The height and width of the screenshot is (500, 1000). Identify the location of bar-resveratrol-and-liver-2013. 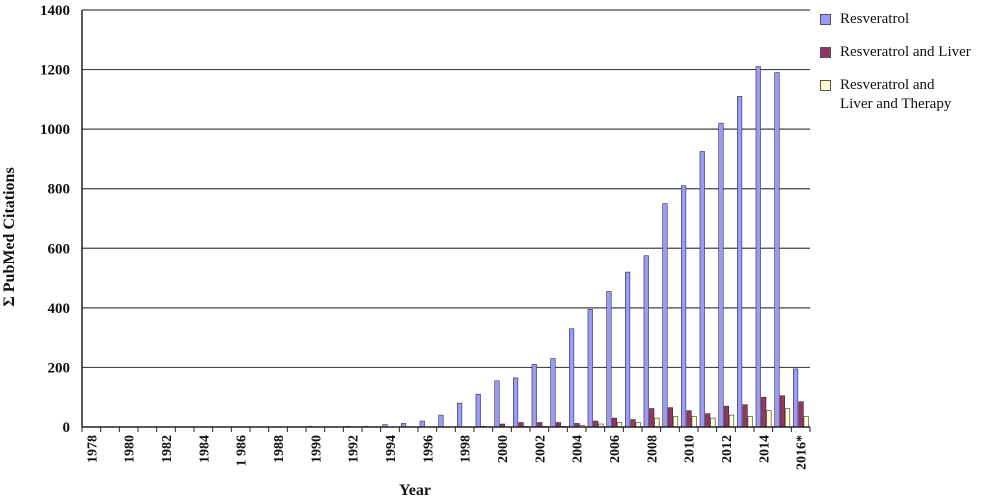
(745, 416).